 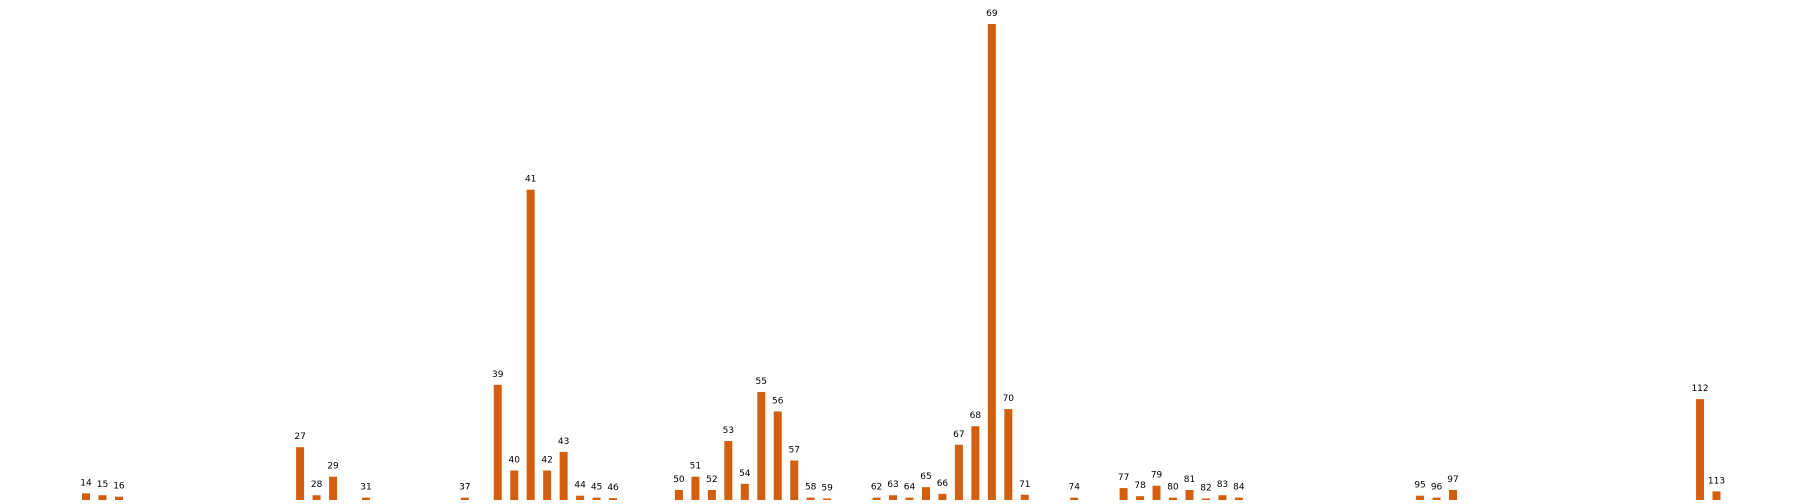 What do you see at coordinates (958, 435) in the screenshot?
I see `data-label-67: 67` at bounding box center [958, 435].